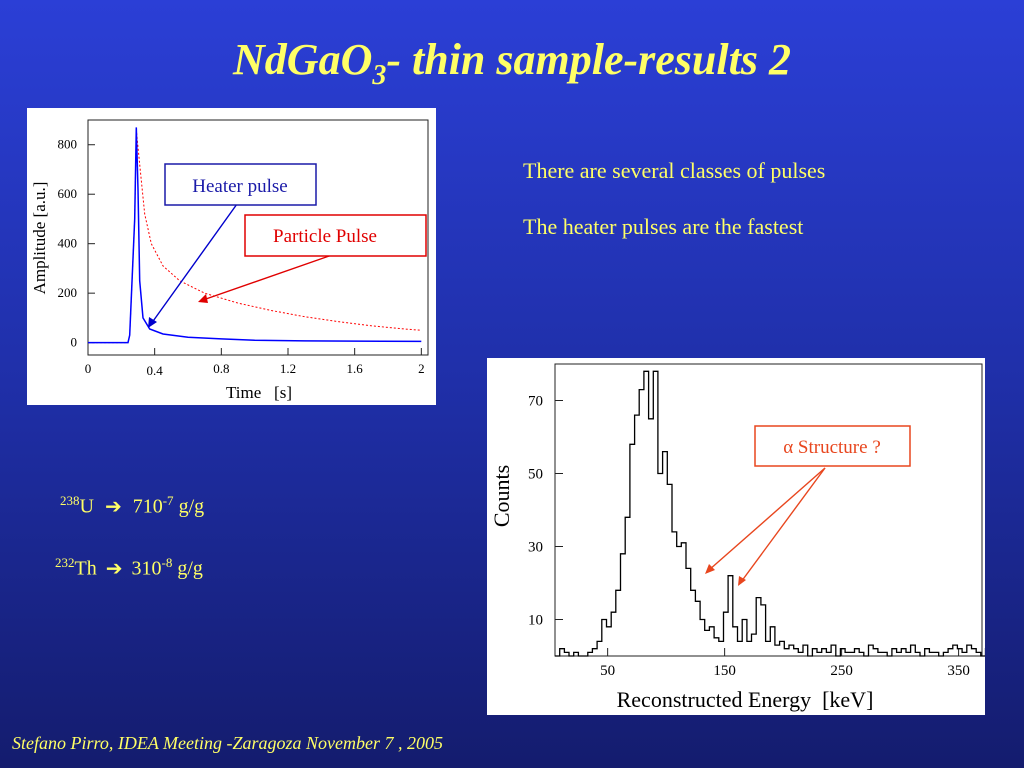  Describe the element at coordinates (288, 368) in the screenshot. I see `pulse-x-tick-label: 1.2` at that location.